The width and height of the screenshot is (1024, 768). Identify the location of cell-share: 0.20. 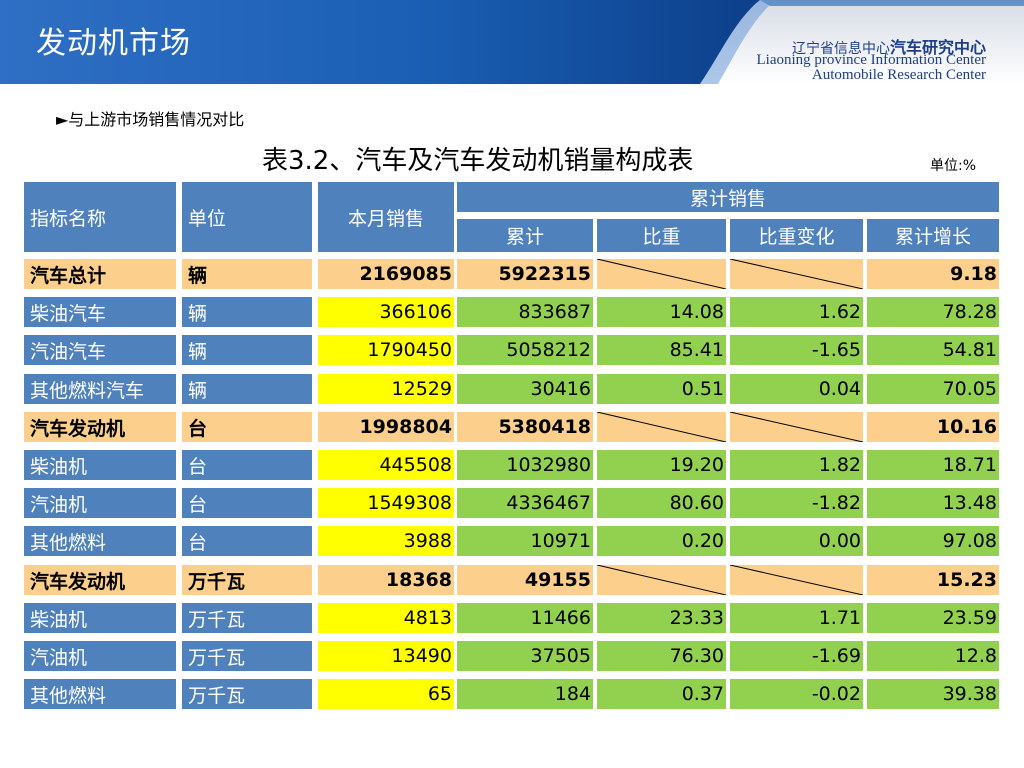
(661, 541).